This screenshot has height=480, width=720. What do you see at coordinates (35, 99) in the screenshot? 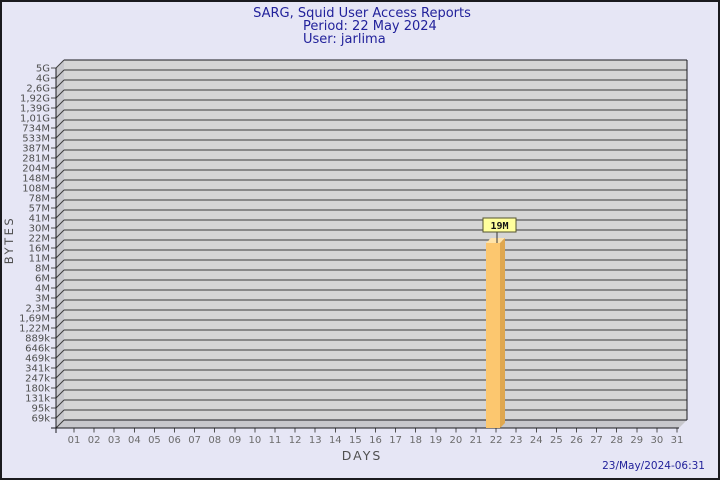
I see `y-axis-label: 1,92G` at bounding box center [35, 99].